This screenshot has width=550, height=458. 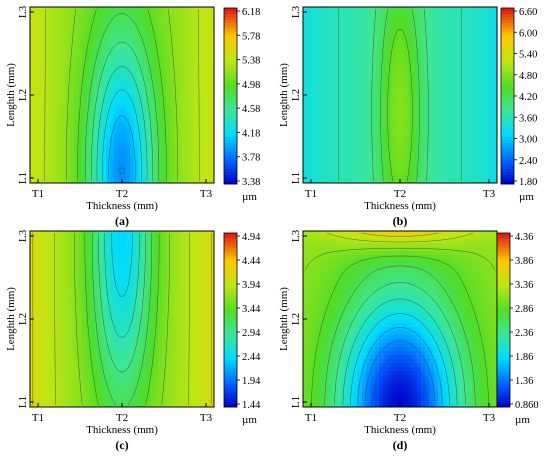 What do you see at coordinates (23, 178) in the screenshot?
I see `y-tick-label: L1` at bounding box center [23, 178].